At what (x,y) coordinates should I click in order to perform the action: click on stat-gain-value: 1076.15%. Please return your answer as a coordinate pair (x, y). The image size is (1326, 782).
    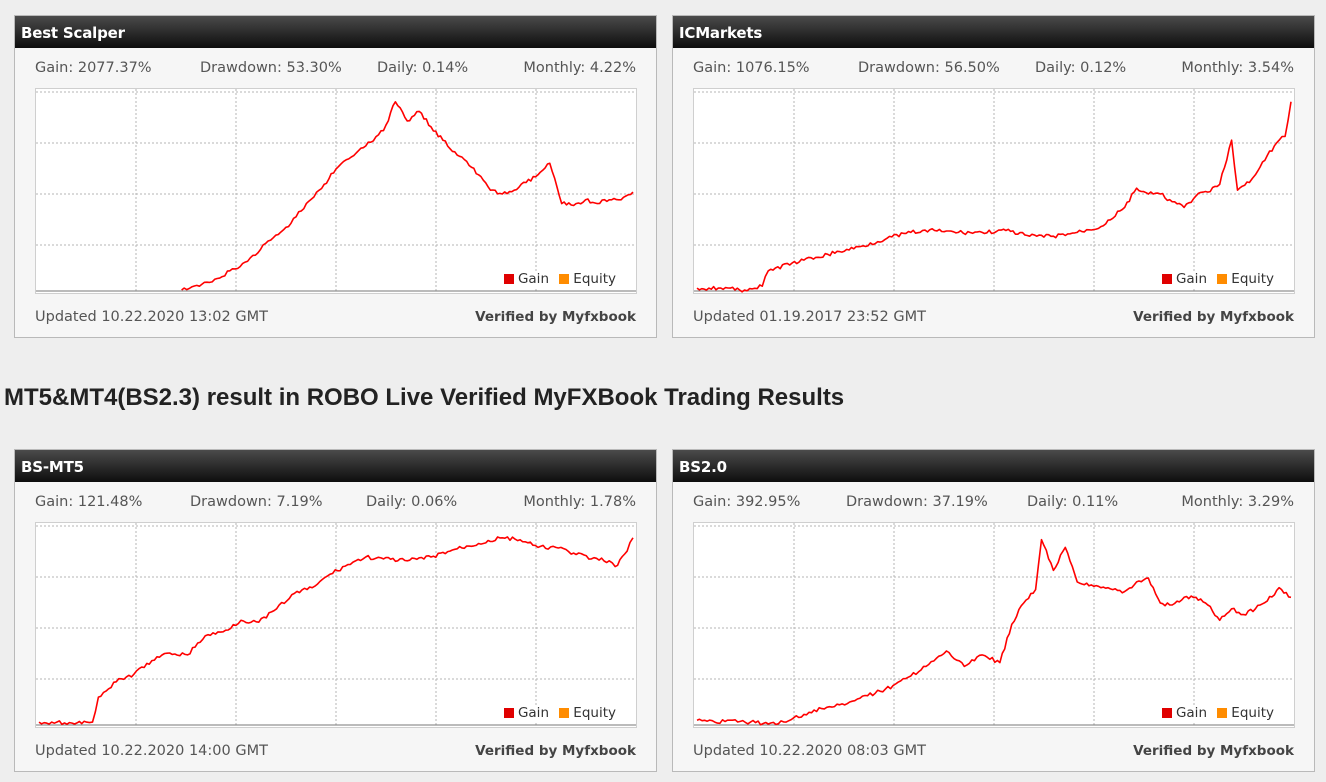
    Looking at the image, I should click on (772, 68).